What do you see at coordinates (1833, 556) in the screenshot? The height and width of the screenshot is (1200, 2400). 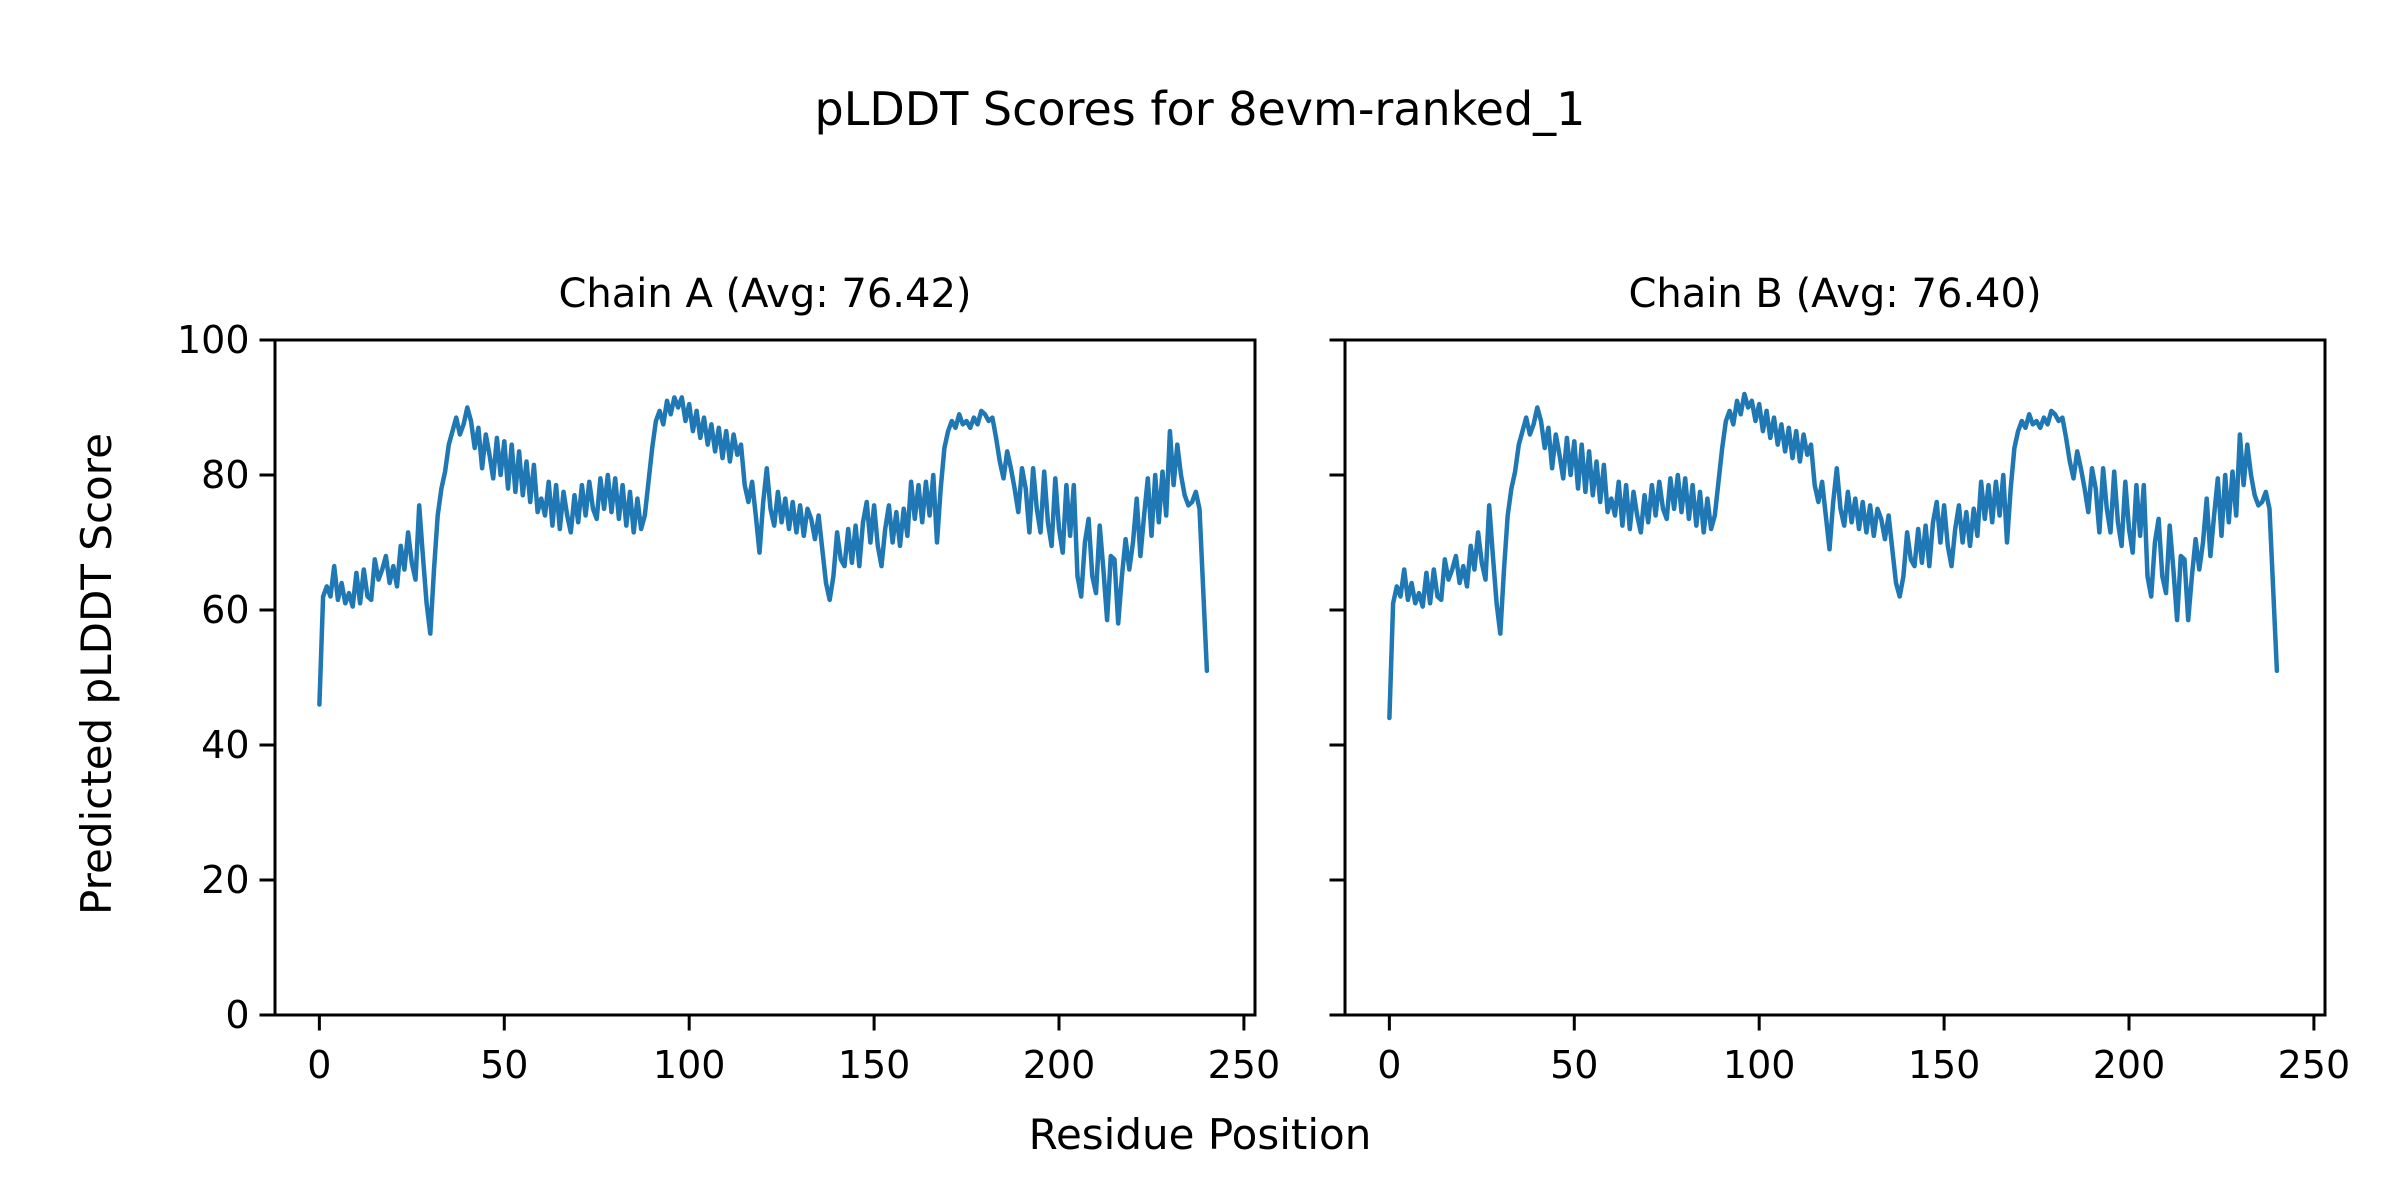 I see `plddt-line-chain-b` at bounding box center [1833, 556].